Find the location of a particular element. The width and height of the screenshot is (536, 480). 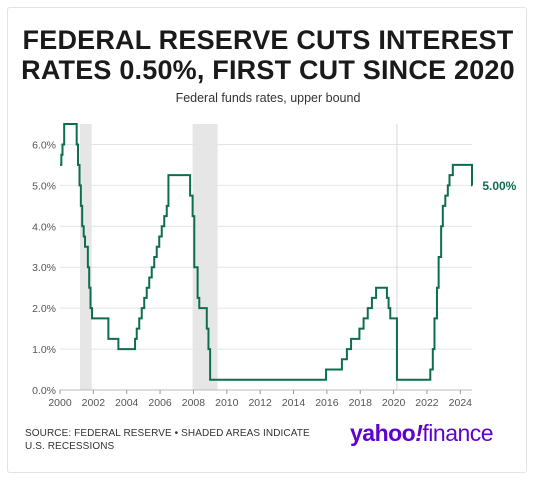

x-tick-label: 2006 is located at coordinates (160, 403).